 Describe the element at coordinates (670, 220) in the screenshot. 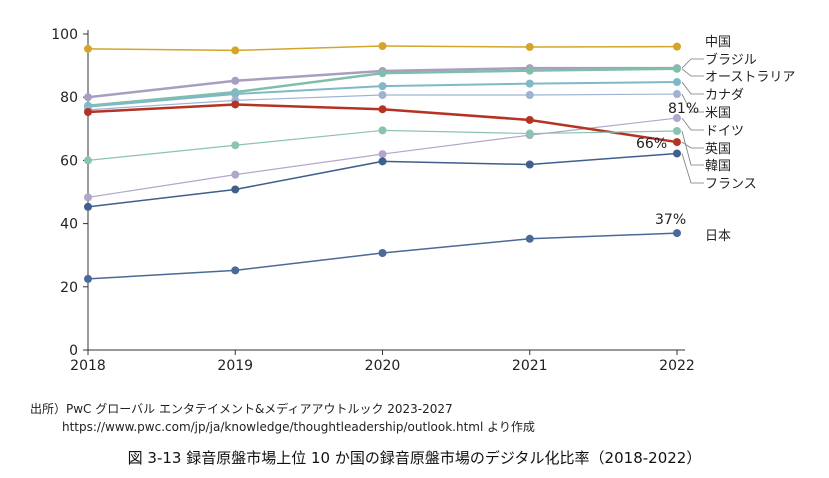

I see `data-label: 37%` at that location.